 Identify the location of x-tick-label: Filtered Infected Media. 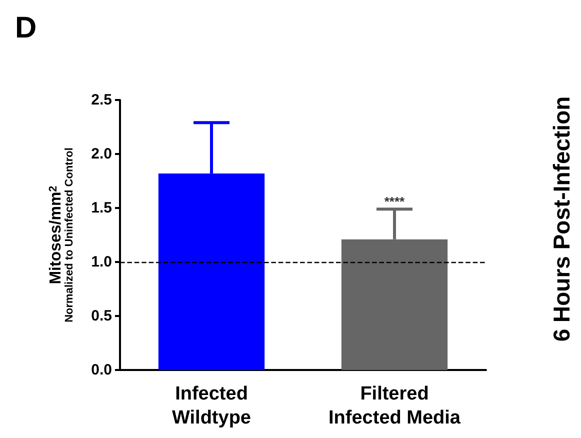
(394, 406).